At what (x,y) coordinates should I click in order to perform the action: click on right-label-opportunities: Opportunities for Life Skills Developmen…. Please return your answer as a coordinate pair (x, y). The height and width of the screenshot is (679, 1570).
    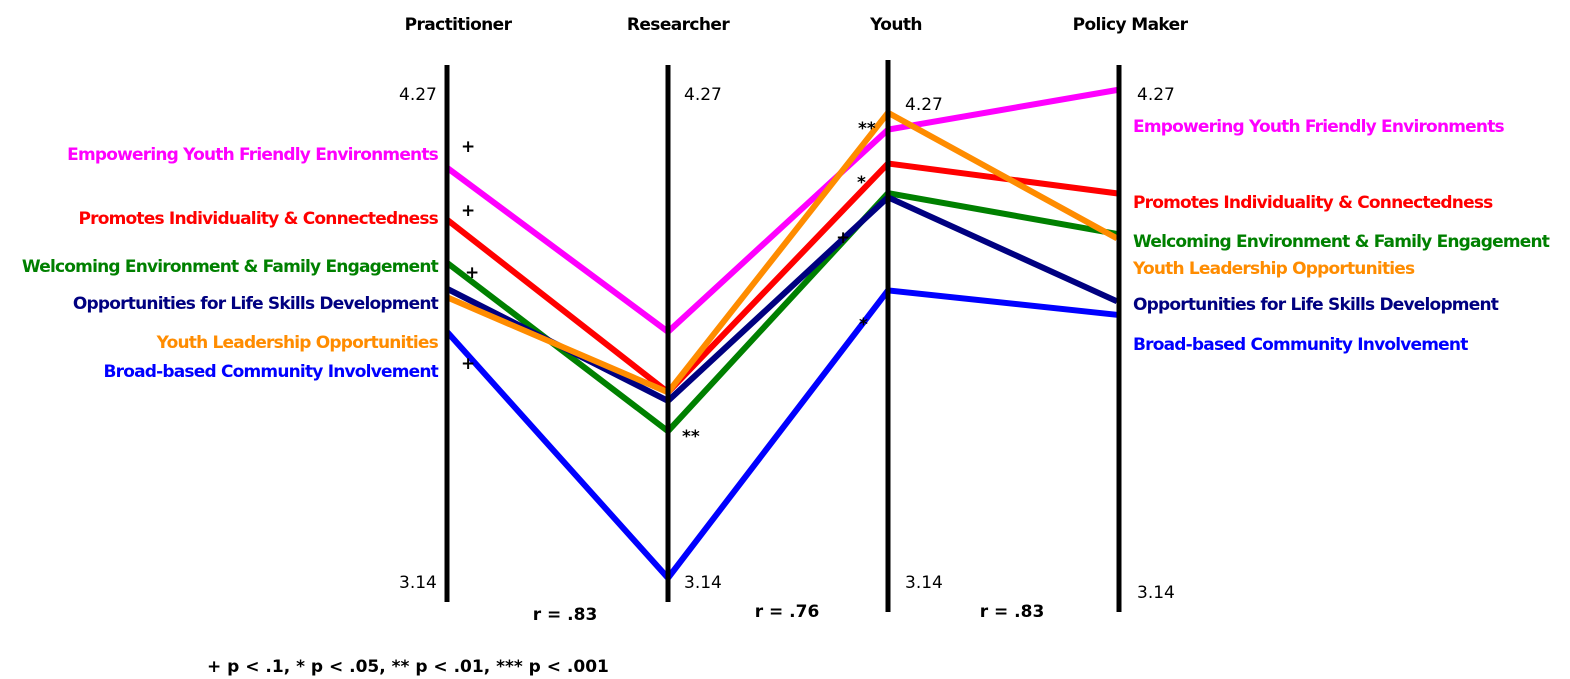
    Looking at the image, I should click on (1316, 305).